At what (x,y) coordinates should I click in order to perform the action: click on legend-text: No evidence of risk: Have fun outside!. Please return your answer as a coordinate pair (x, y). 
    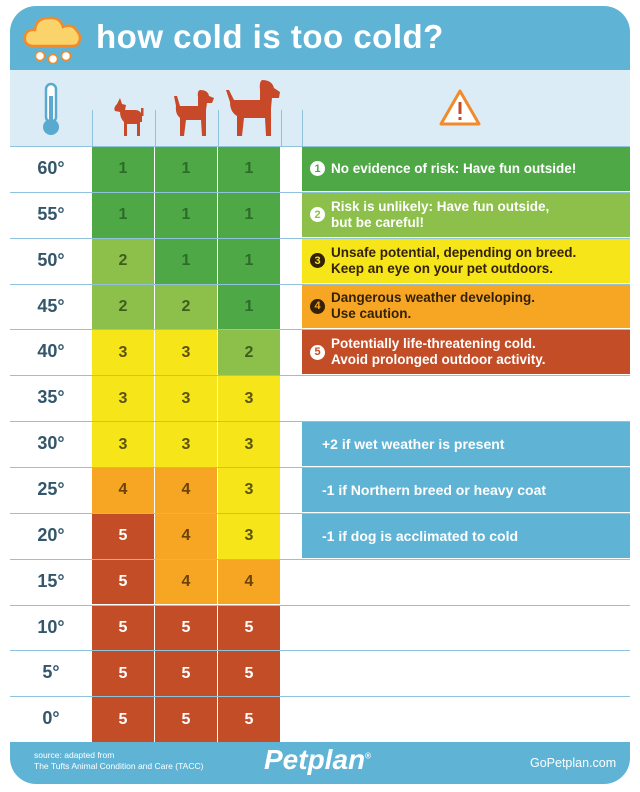
    Looking at the image, I should click on (453, 169).